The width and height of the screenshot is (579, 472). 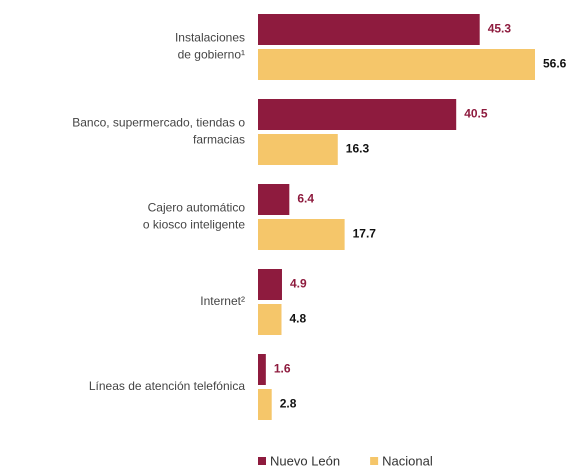 I want to click on value-label: 17.7, so click(x=365, y=234).